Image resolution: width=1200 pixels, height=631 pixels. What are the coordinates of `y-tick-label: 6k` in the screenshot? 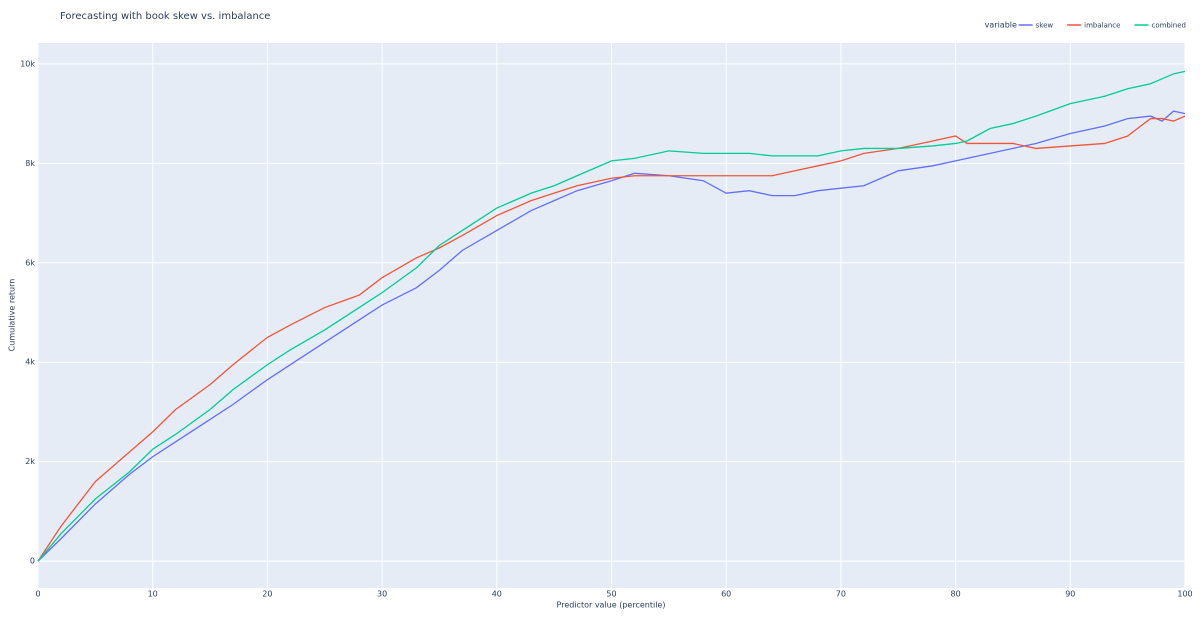 It's located at (30, 262).